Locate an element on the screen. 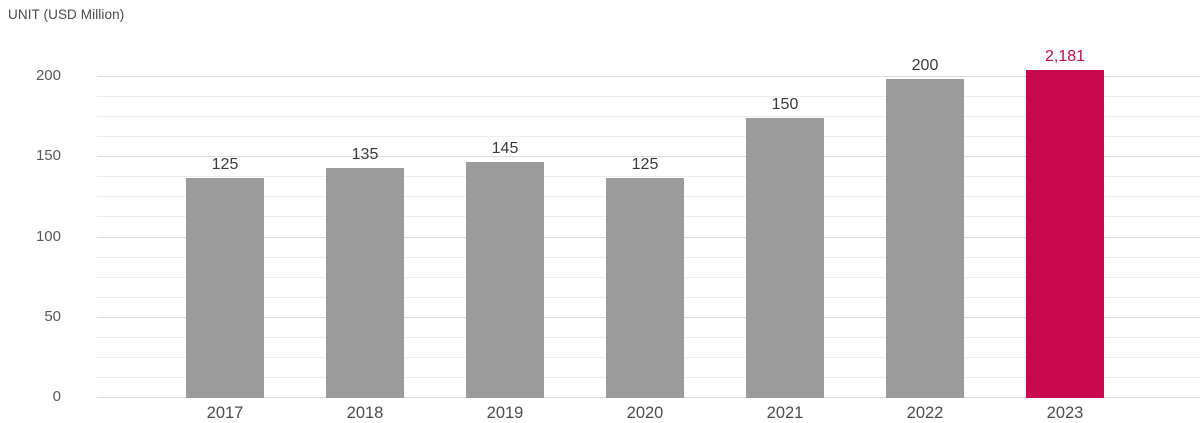 The height and width of the screenshot is (423, 1200). y-axis-tick-label: 100 is located at coordinates (48, 236).